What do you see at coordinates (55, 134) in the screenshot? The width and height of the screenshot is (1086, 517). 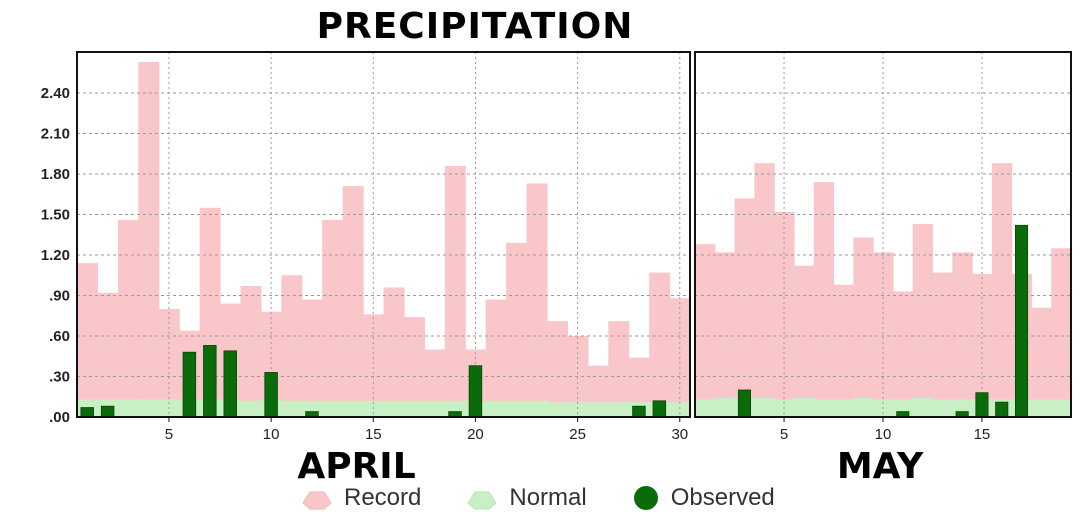 I see `y-tick-label: 2.10` at bounding box center [55, 134].